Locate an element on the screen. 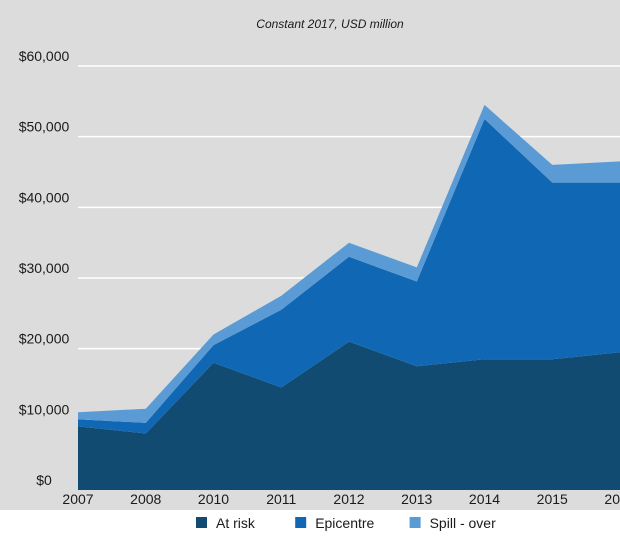 The image size is (620, 543). chart-subtitle: Constant 2017, USD million is located at coordinates (330, 24).